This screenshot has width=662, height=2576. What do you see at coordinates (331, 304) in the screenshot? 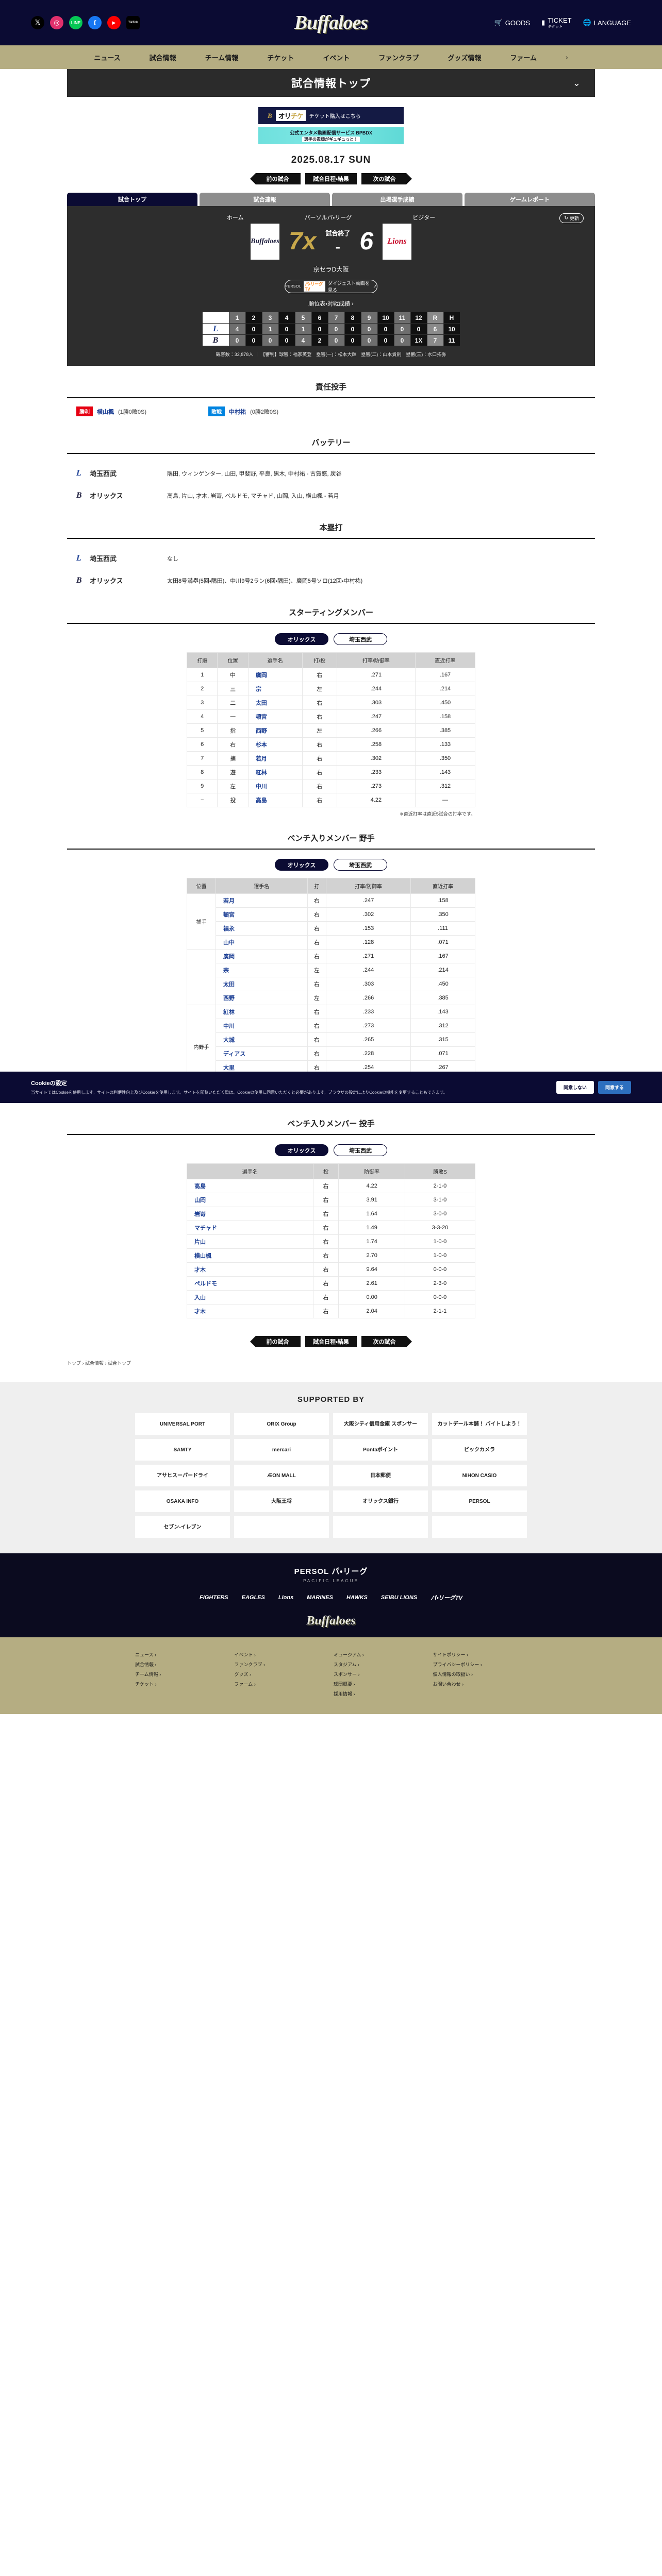
I see `standings-link: 順位表・対戦成績 ›` at bounding box center [331, 304].